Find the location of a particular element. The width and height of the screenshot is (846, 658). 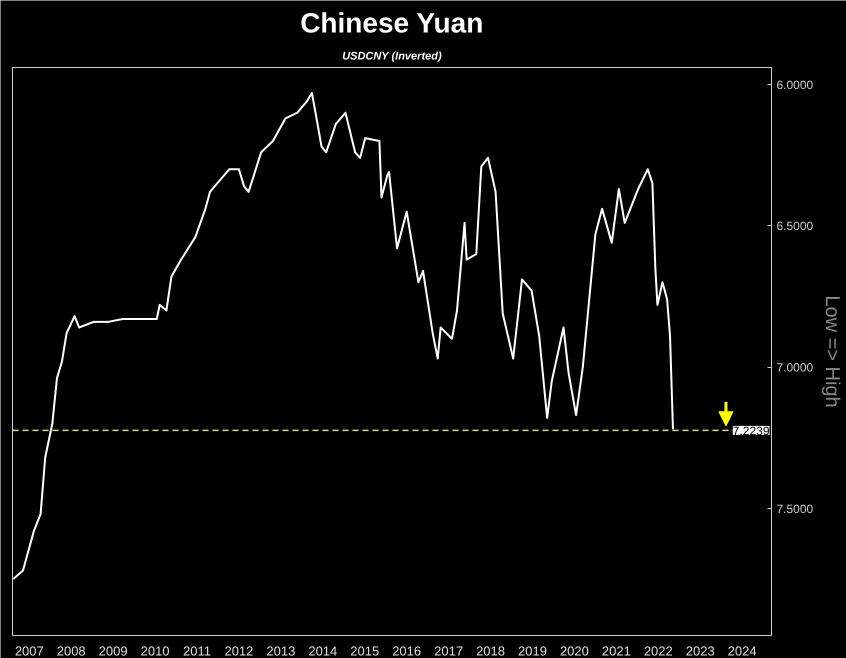

x-tick-label: 2011 is located at coordinates (197, 651).